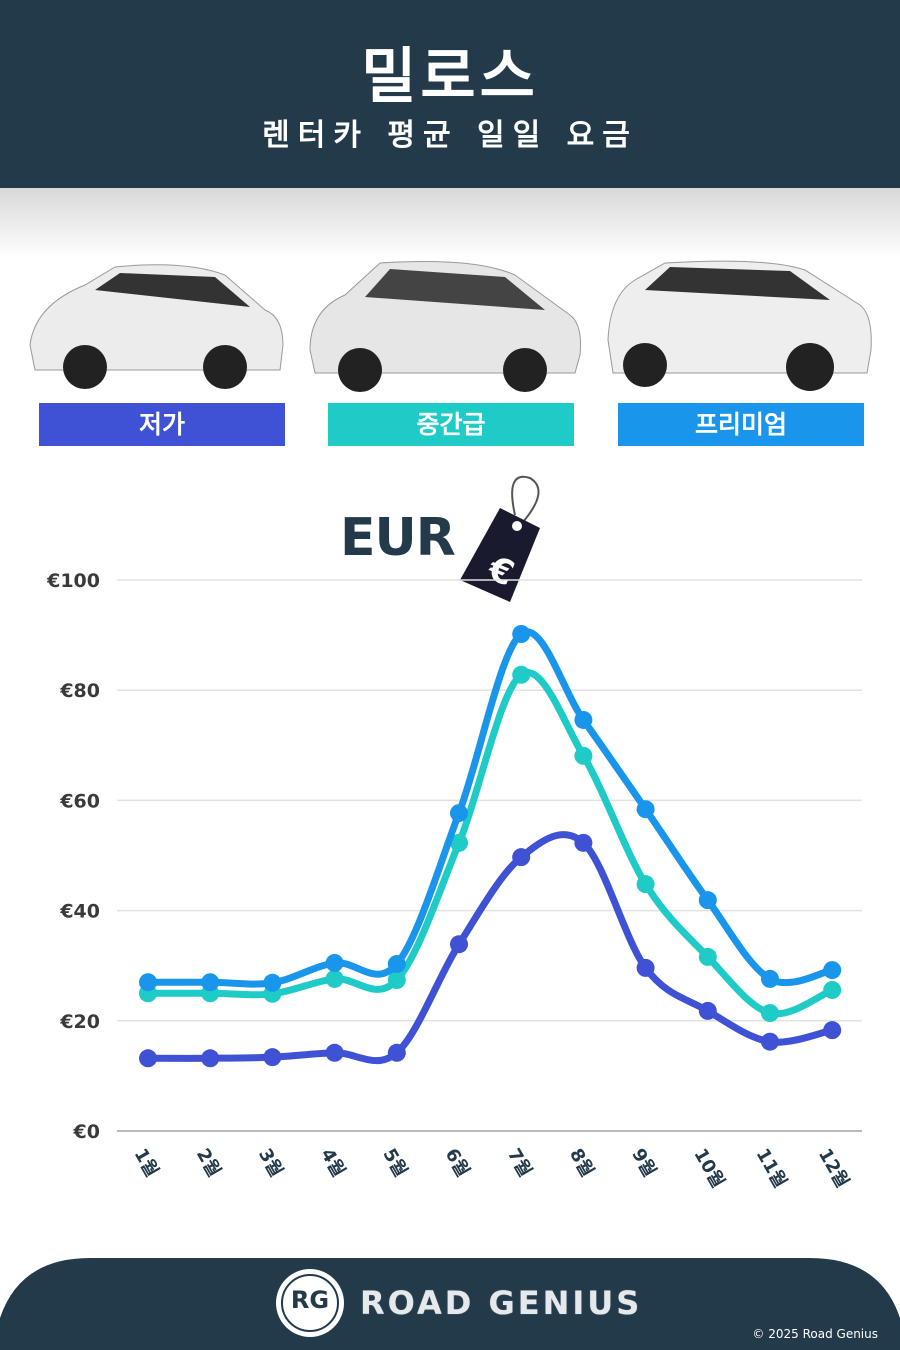  Describe the element at coordinates (79, 912) in the screenshot. I see `y-tick-label: €40` at that location.